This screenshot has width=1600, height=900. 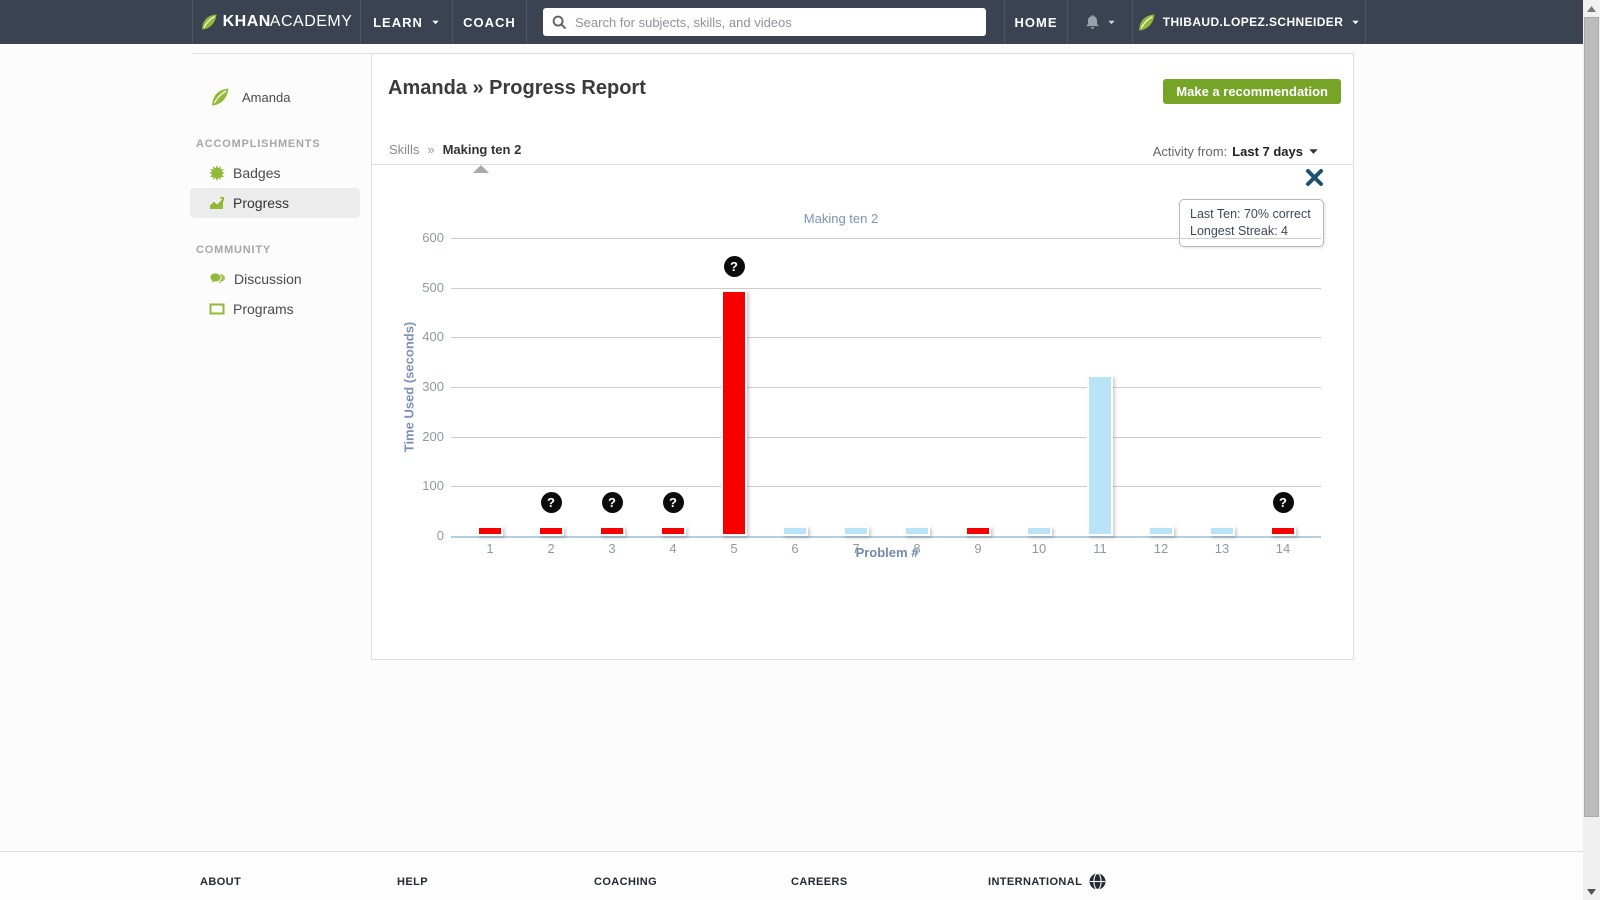 I want to click on x-tick-label: 8, so click(x=917, y=548).